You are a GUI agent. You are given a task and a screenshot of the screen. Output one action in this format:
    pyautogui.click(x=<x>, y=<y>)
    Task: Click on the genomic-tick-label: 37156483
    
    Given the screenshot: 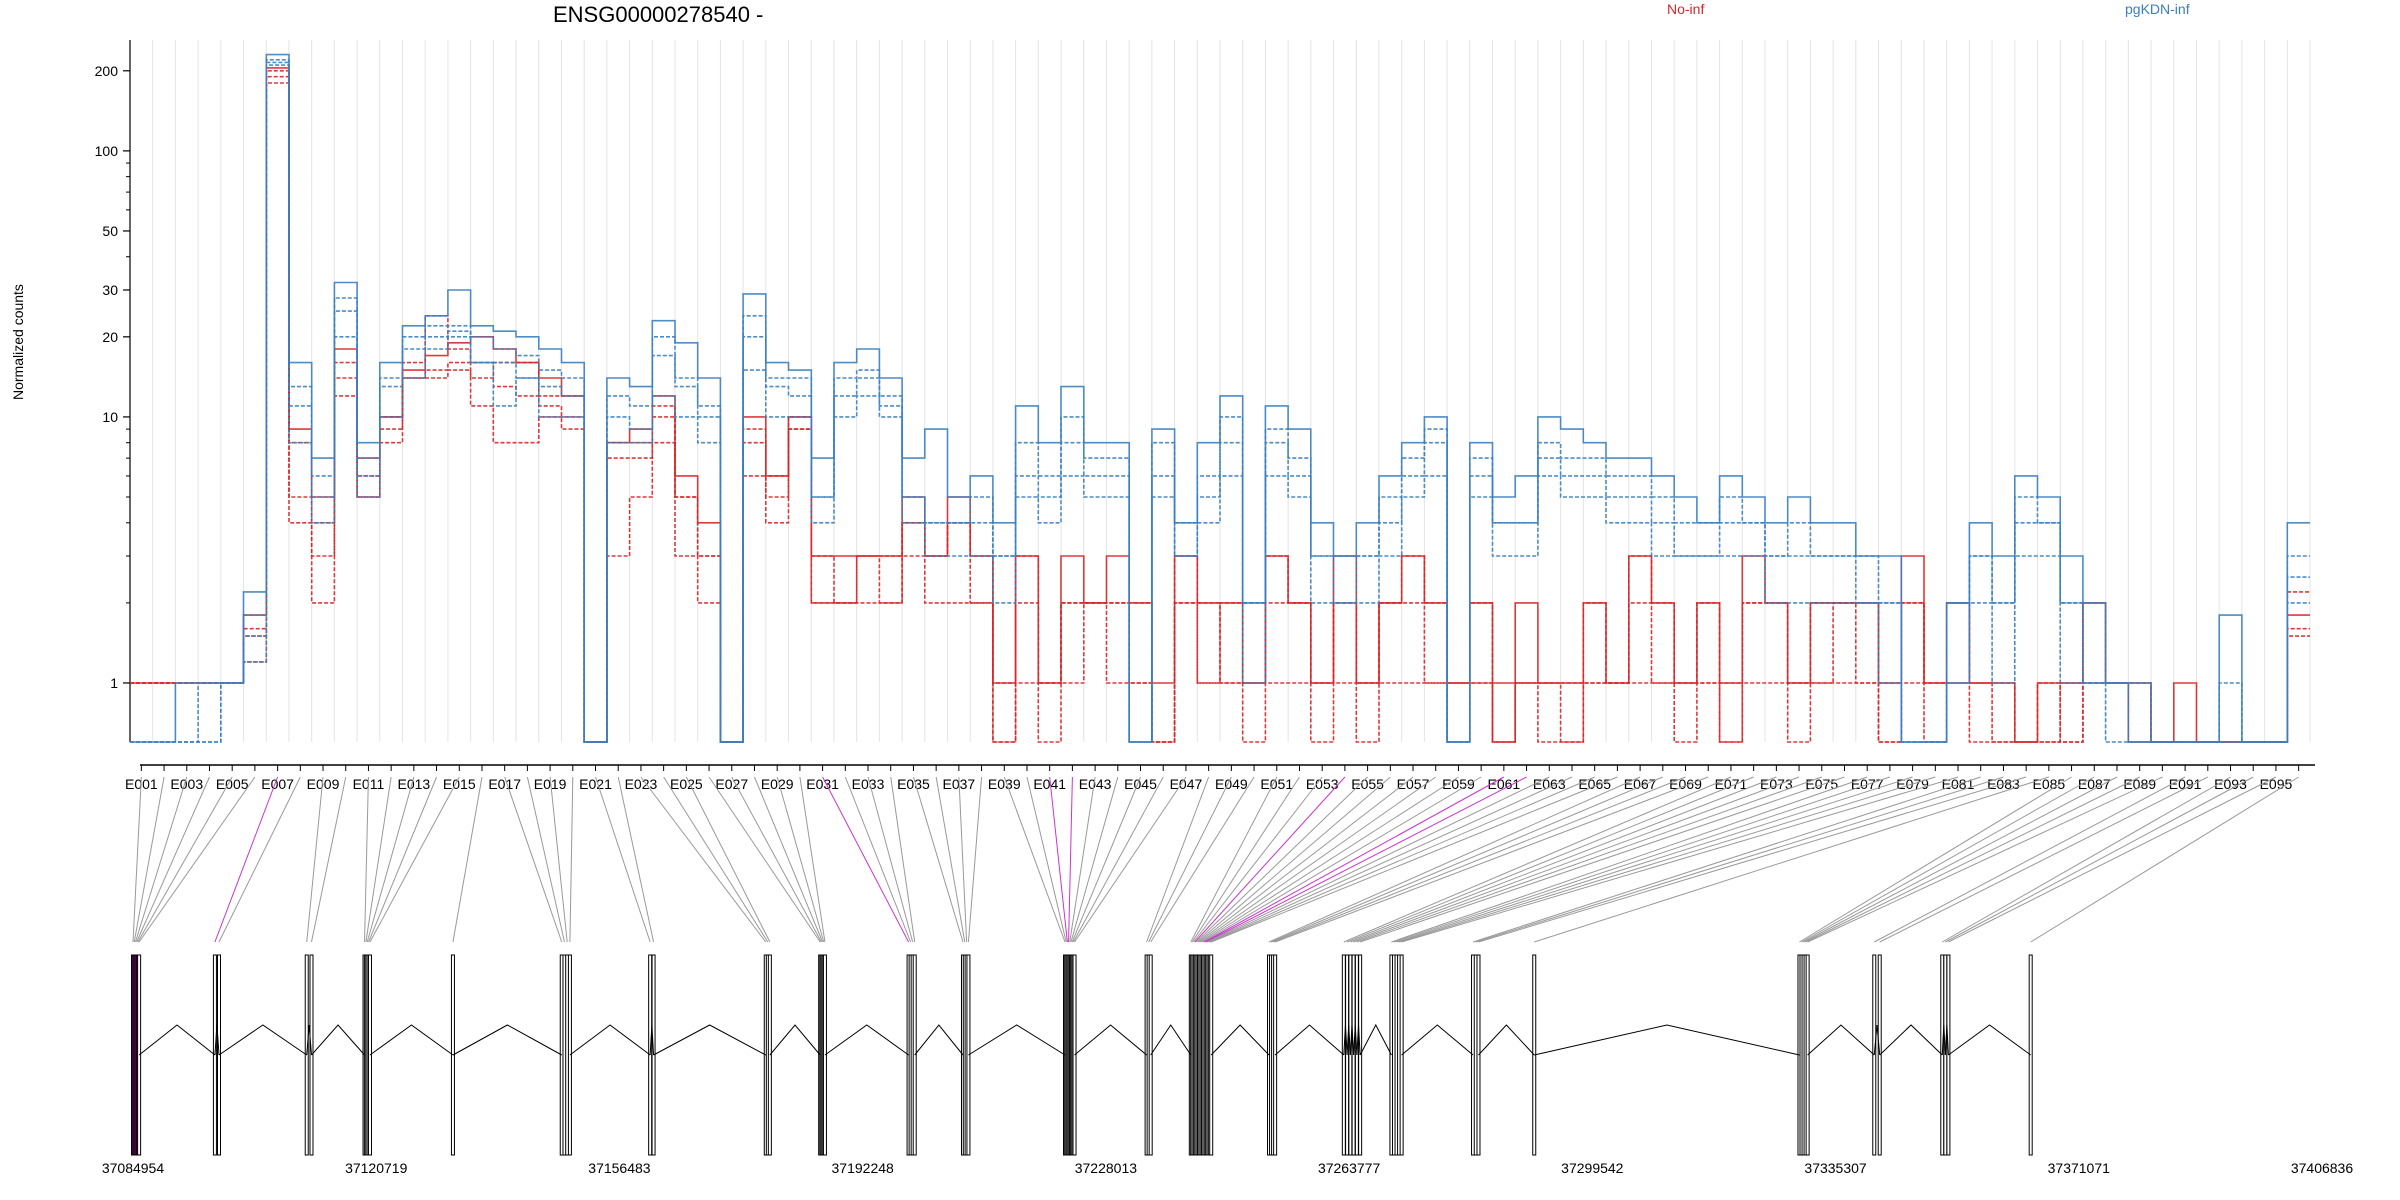 What is the action you would take?
    pyautogui.click(x=619, y=1168)
    